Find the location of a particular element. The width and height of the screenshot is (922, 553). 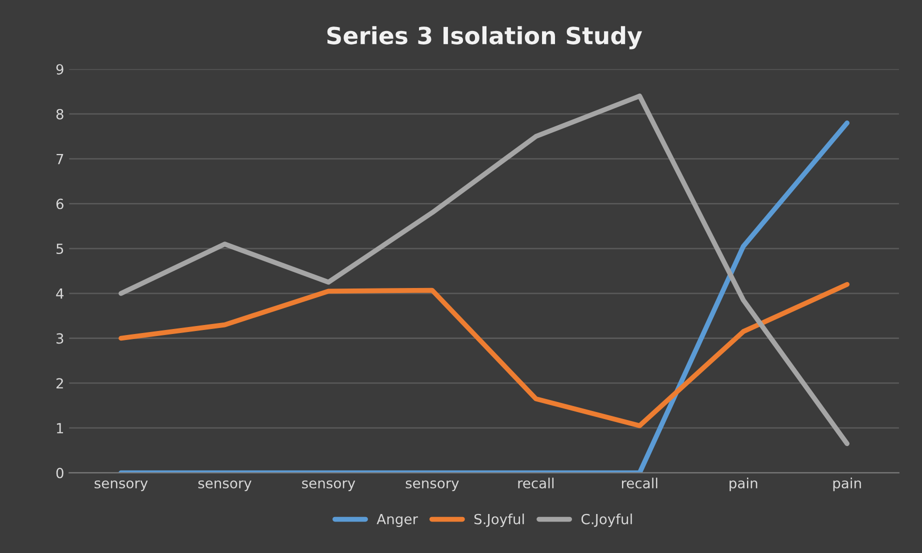

y-tick-label: 5 is located at coordinates (60, 249).